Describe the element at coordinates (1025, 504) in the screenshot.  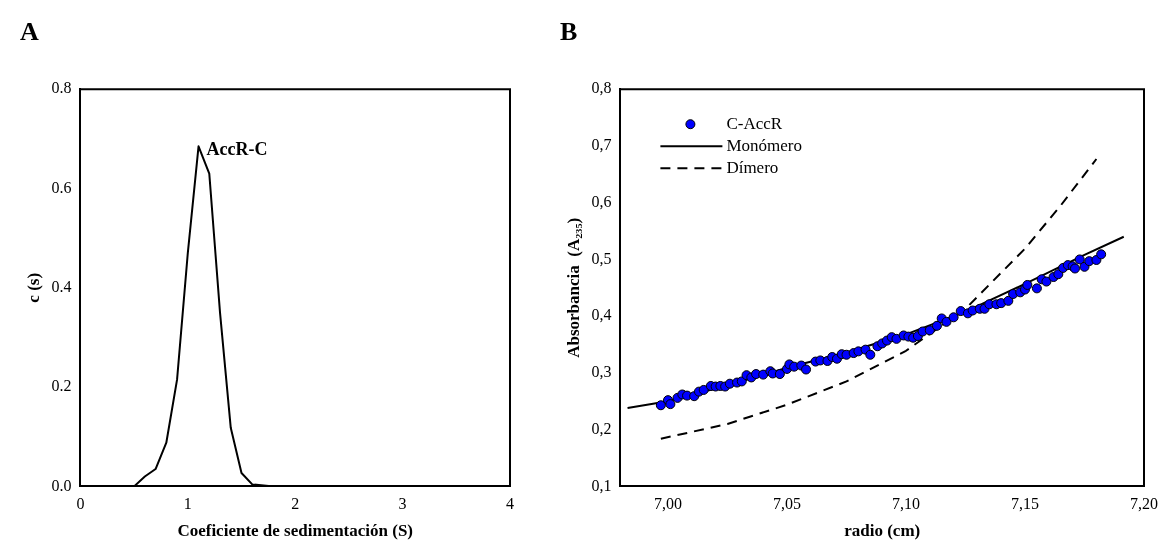
I see `x-tick-label: 7,15` at that location.